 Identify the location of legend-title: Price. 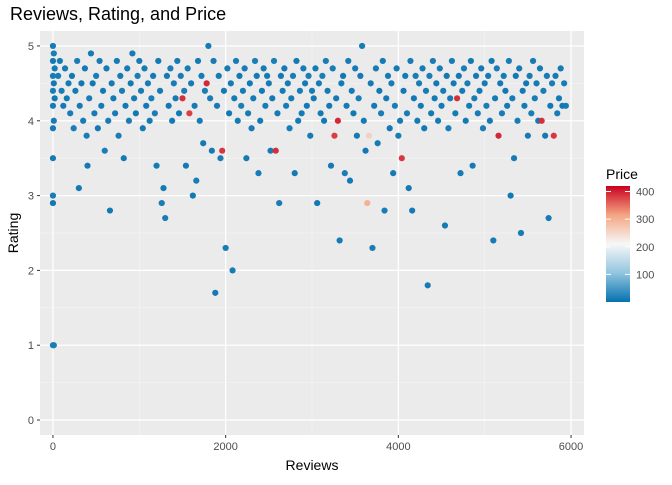
(622, 174).